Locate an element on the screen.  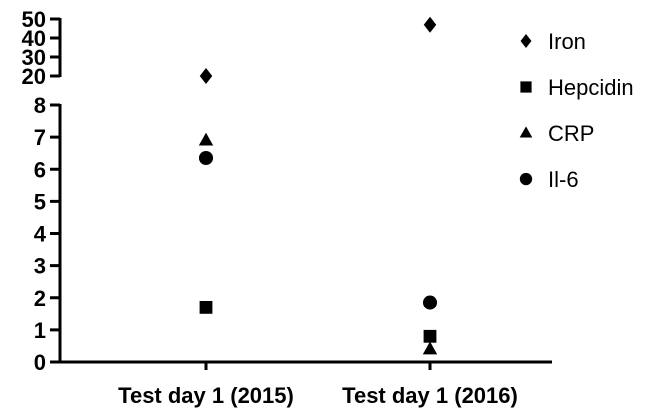
y-tick-label: 20 is located at coordinates (34, 76).